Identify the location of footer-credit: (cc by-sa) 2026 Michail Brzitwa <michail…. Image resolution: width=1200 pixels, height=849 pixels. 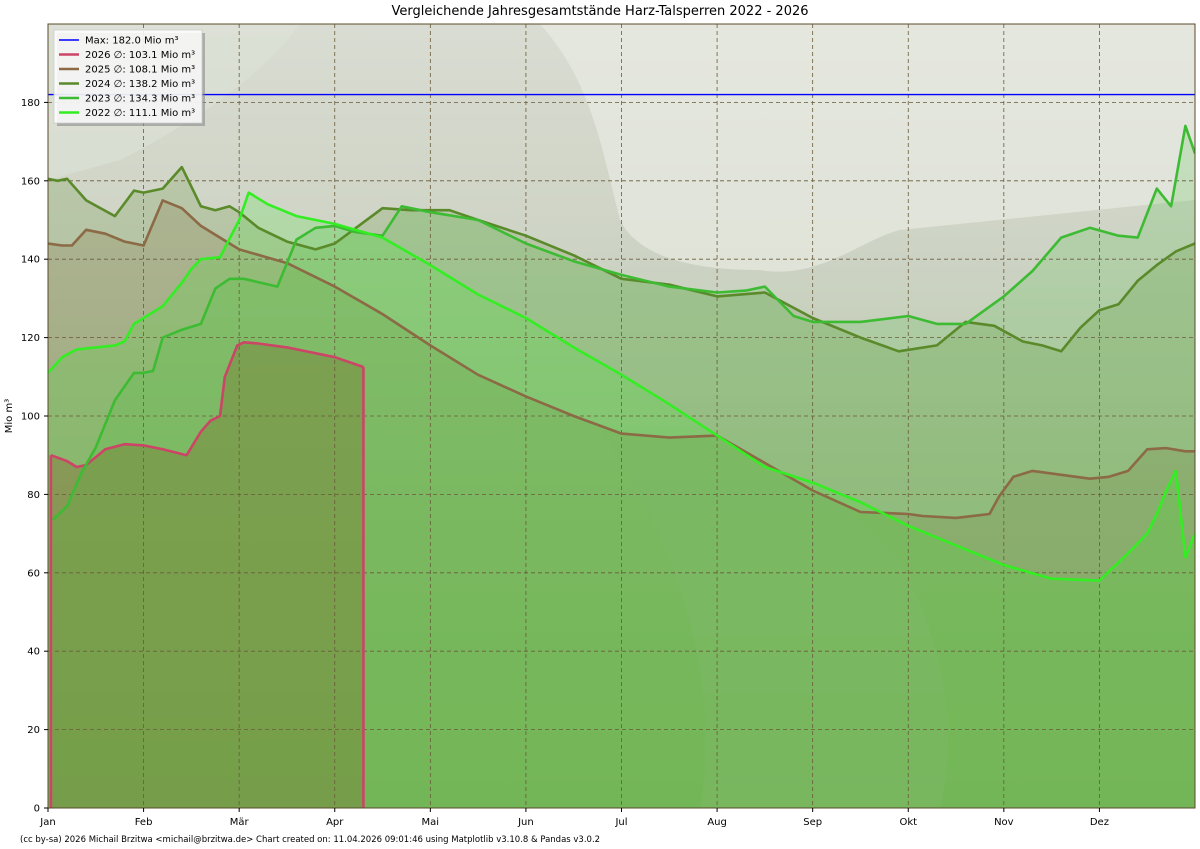
(310, 840).